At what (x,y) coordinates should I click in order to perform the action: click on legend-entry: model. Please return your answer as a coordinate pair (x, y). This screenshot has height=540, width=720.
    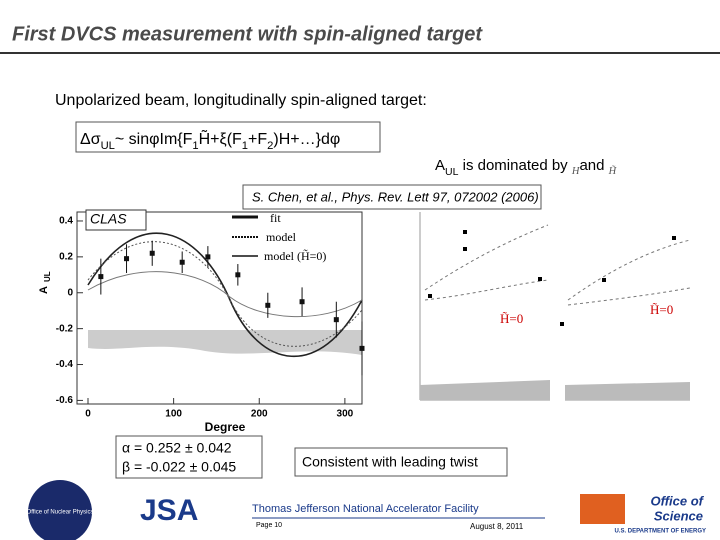
    Looking at the image, I should click on (281, 237).